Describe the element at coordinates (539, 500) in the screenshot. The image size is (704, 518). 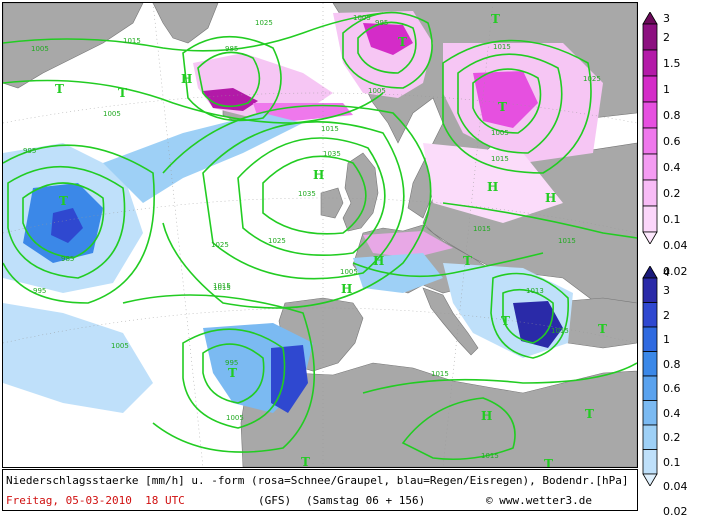
I see `caption-credit: © www.wetter3.de` at that location.